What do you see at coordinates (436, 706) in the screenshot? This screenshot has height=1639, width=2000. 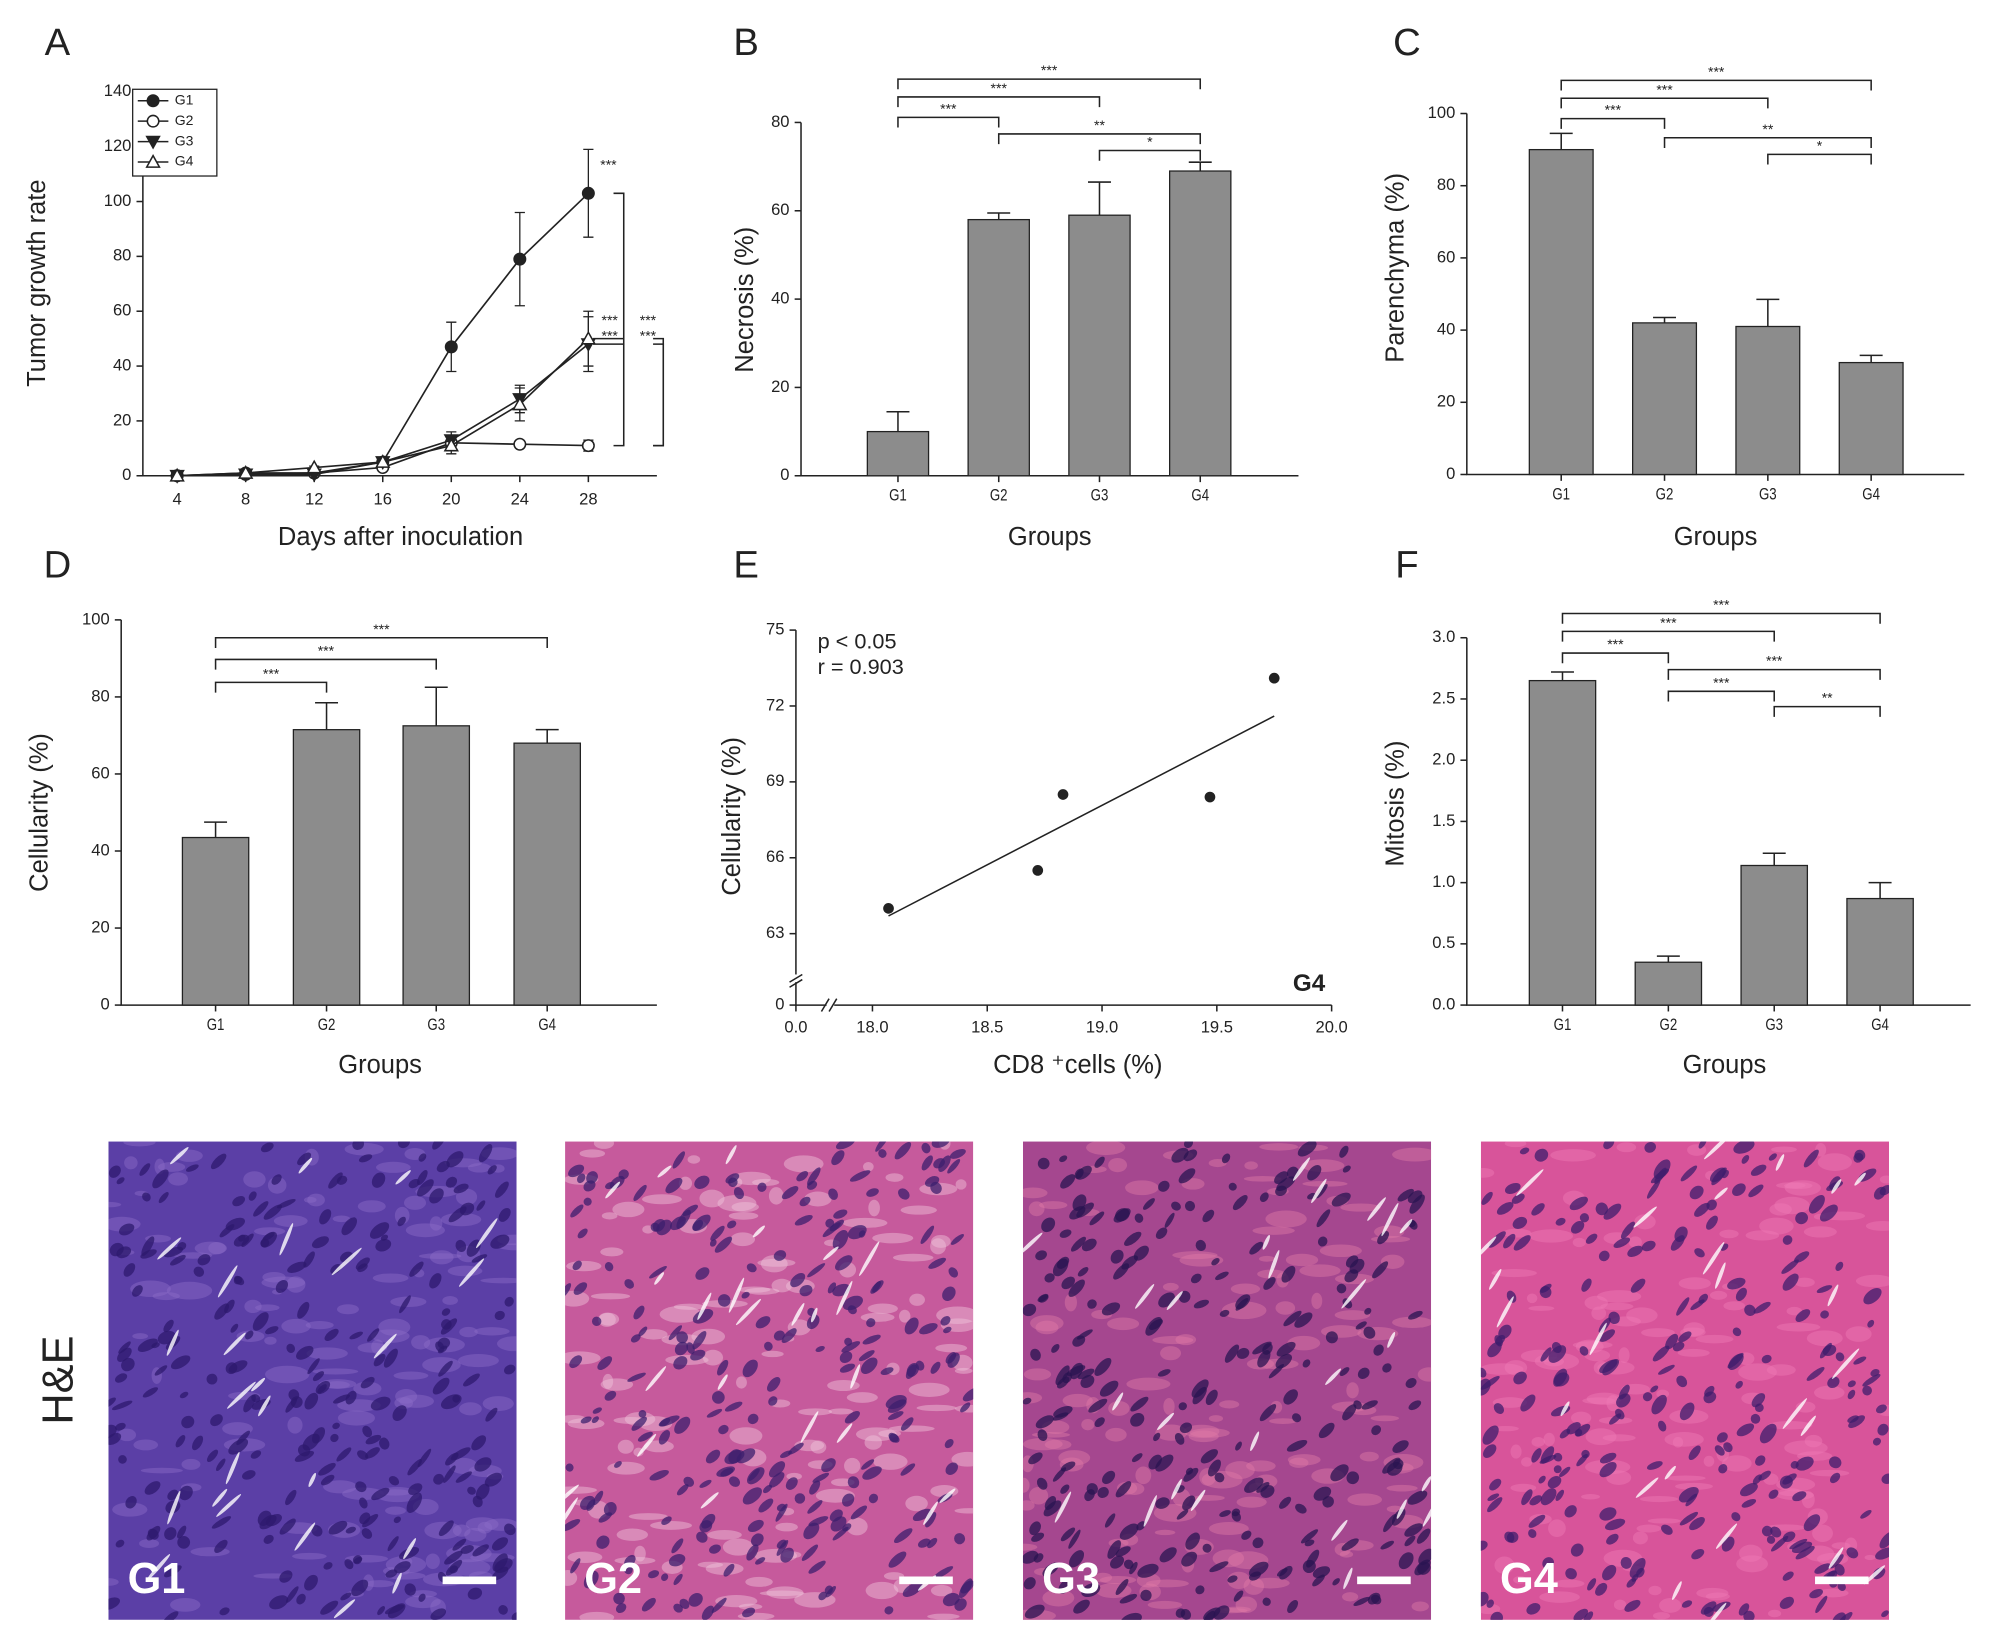 I see `error-bar` at bounding box center [436, 706].